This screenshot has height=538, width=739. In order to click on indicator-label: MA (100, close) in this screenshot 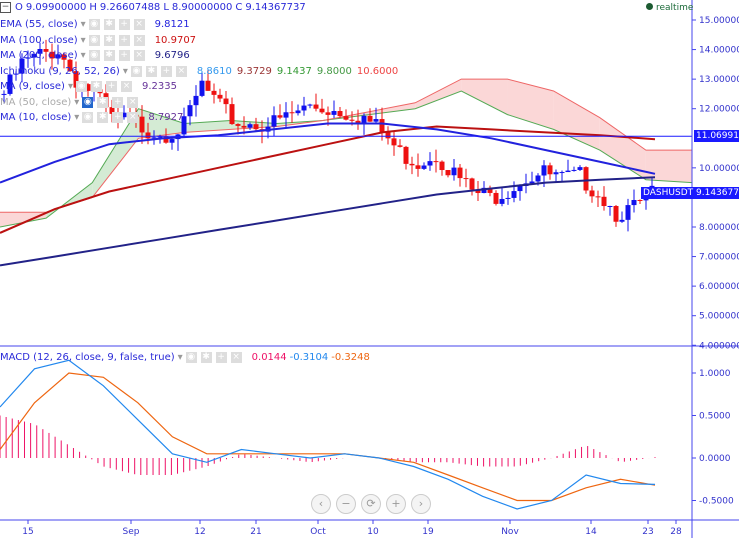, I will do `click(39, 40)`.